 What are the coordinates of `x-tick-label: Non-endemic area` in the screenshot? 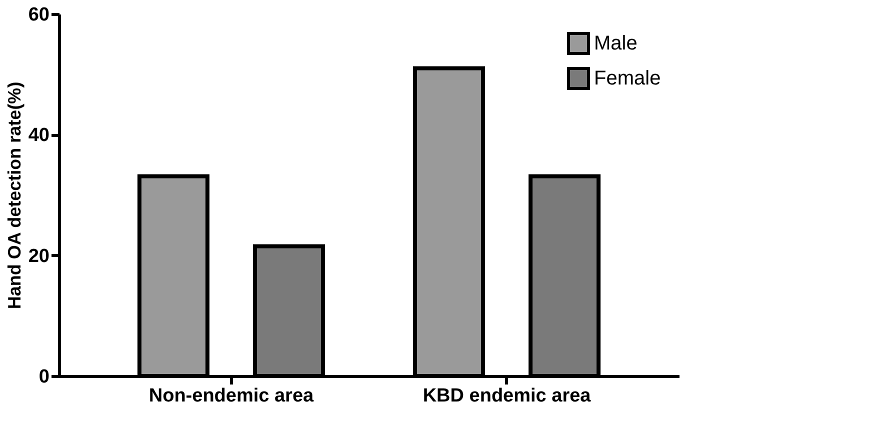 It's located at (231, 396).